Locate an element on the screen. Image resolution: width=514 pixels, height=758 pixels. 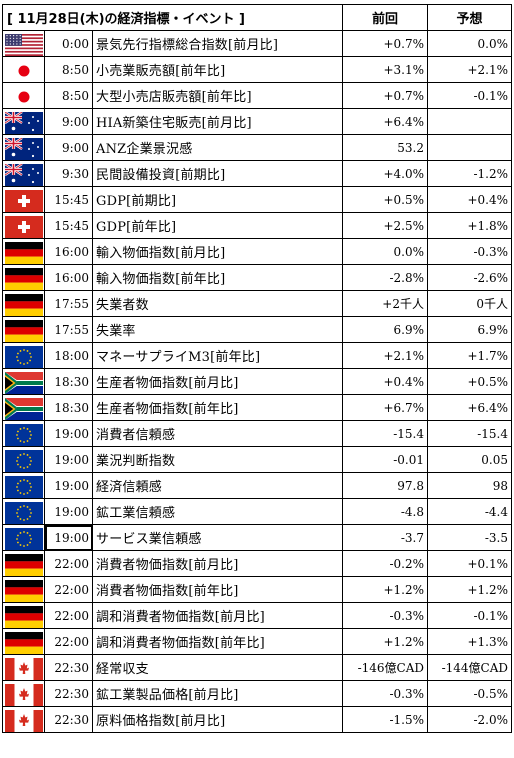
previous-value-cell: +6.4% is located at coordinates (385, 121).